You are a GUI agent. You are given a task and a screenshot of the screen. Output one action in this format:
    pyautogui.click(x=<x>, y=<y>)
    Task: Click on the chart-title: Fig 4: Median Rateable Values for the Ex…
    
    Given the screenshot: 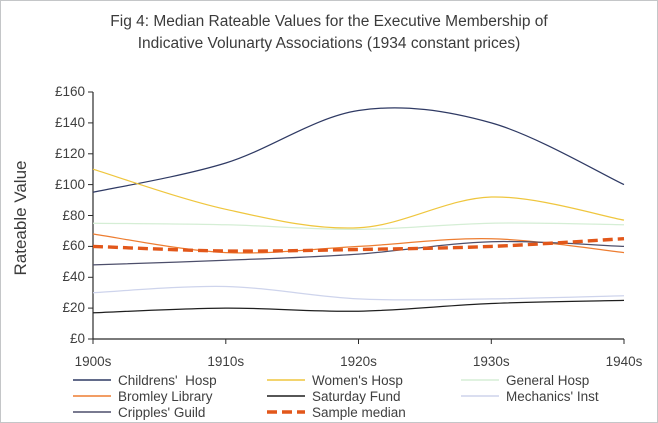 What is the action you would take?
    pyautogui.click(x=329, y=33)
    